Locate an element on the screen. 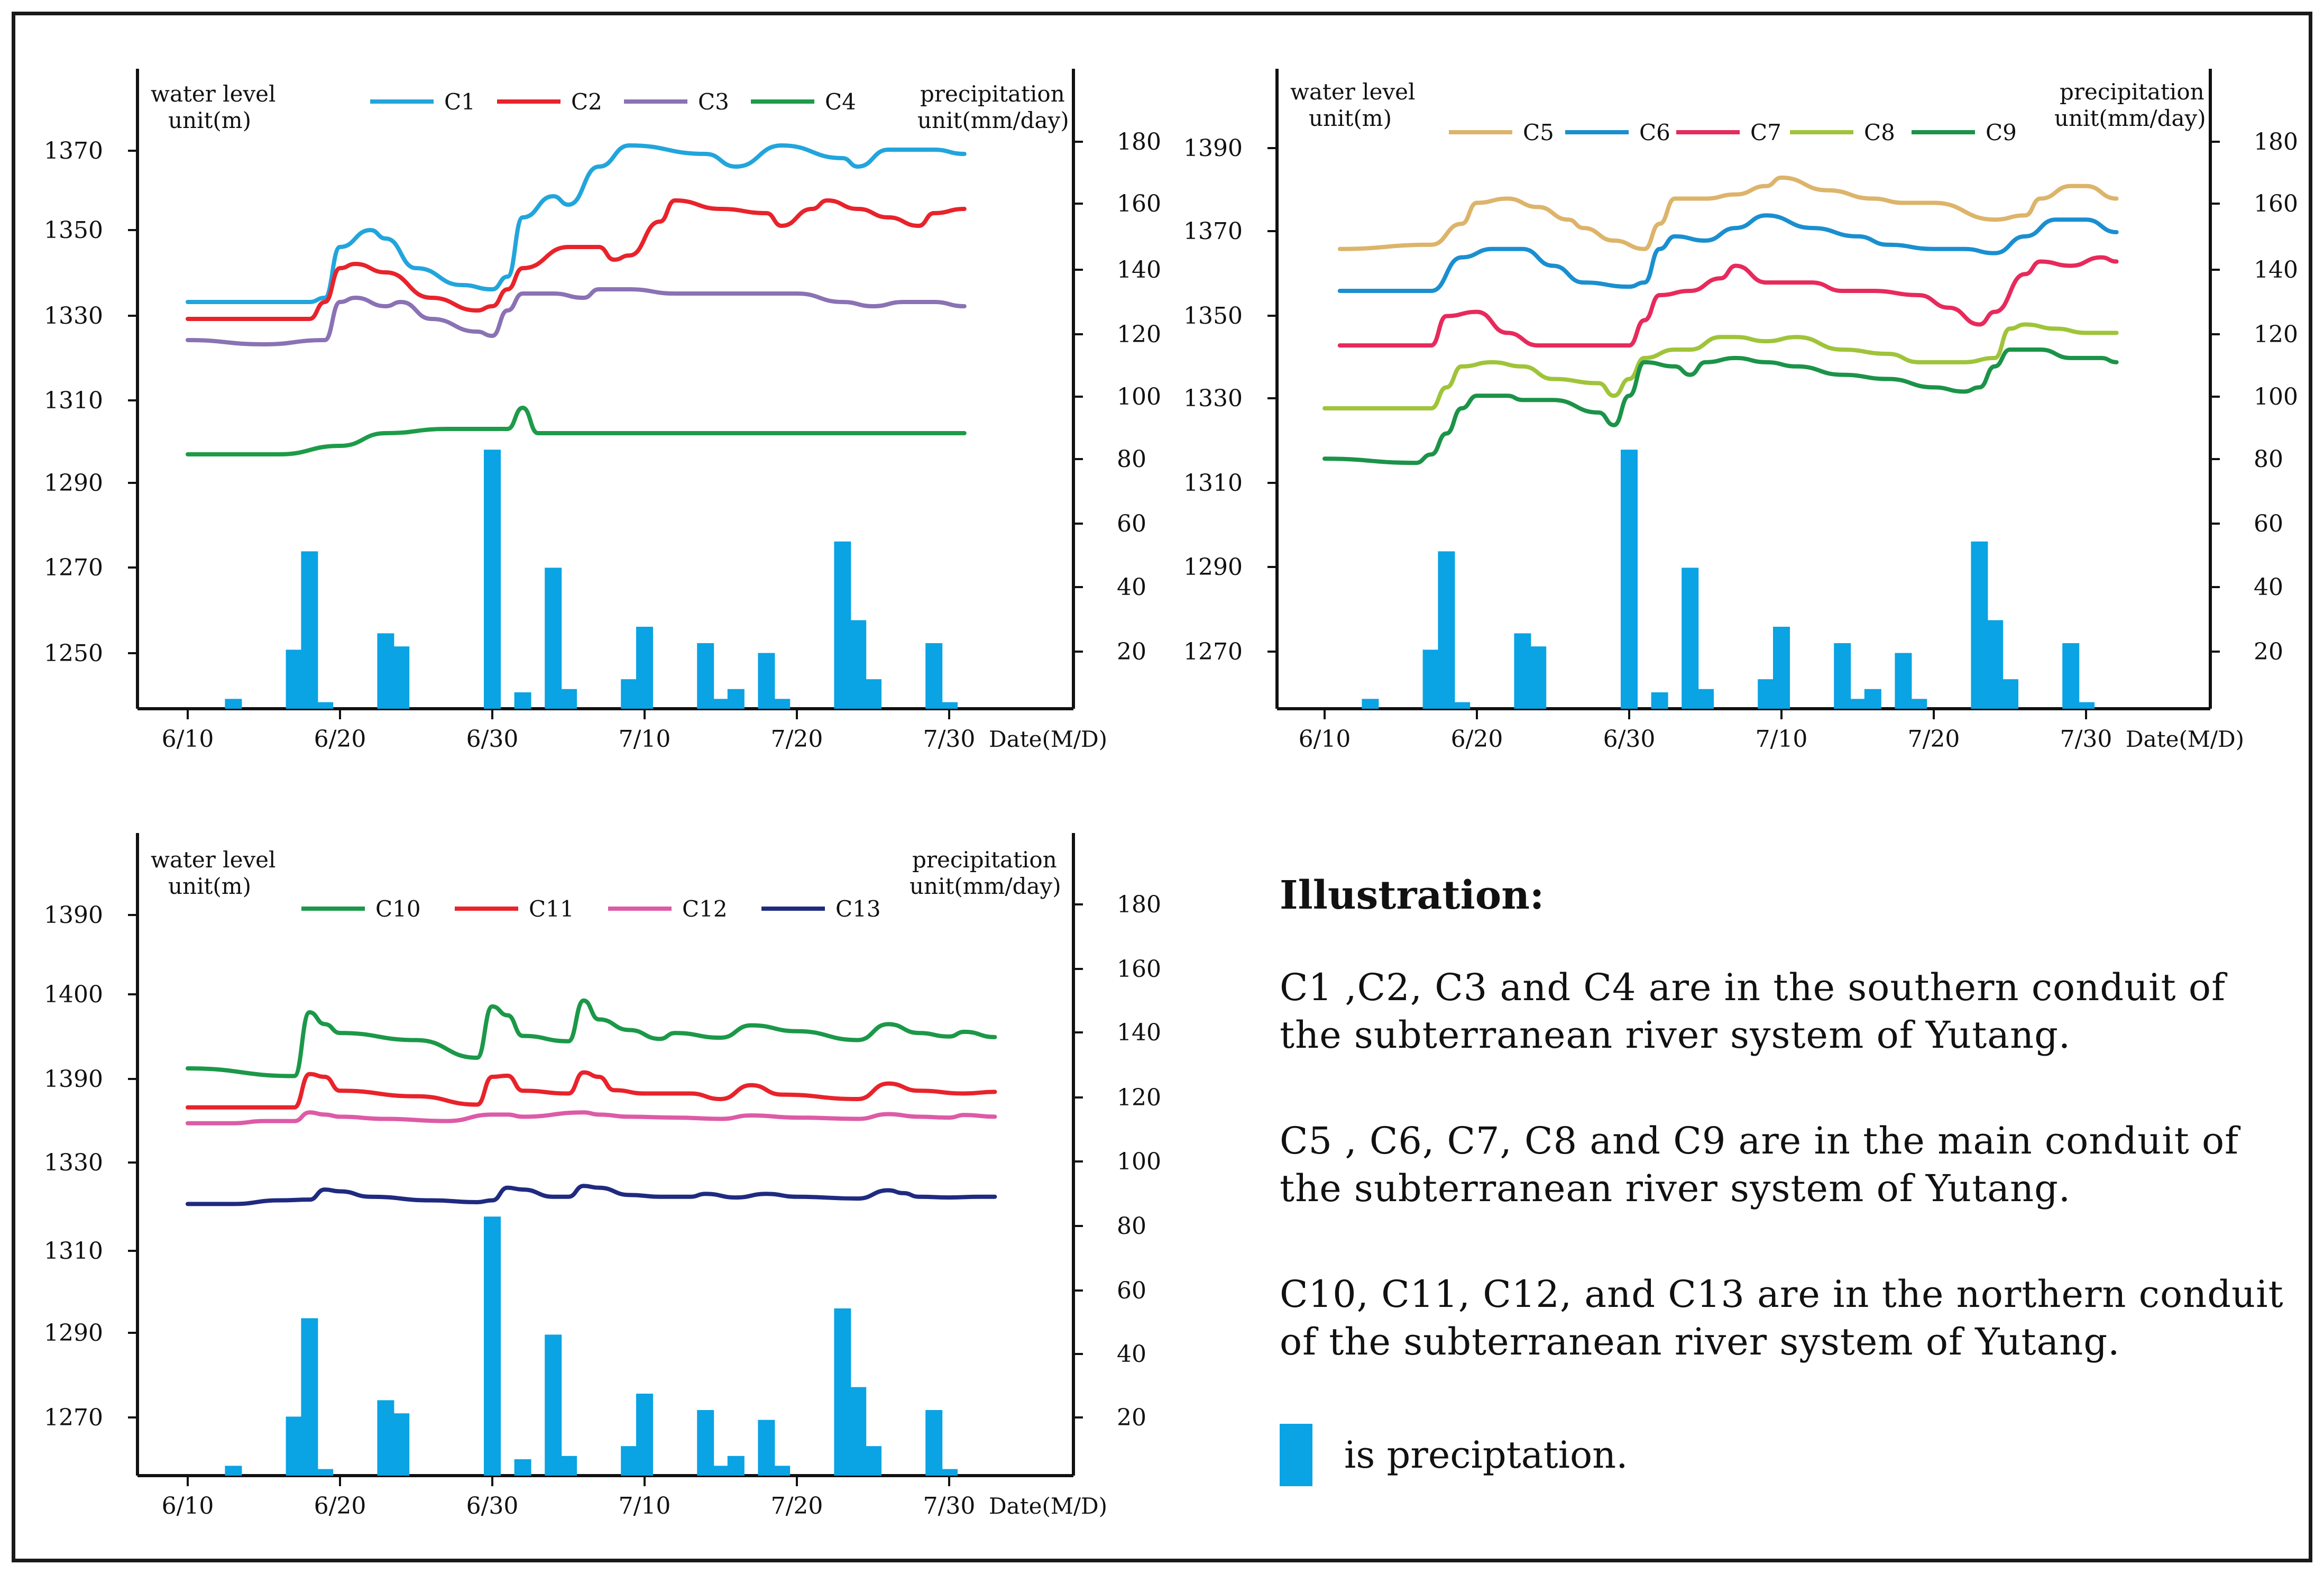 This screenshot has width=2324, height=1574. series-line-c12 is located at coordinates (591, 1117).